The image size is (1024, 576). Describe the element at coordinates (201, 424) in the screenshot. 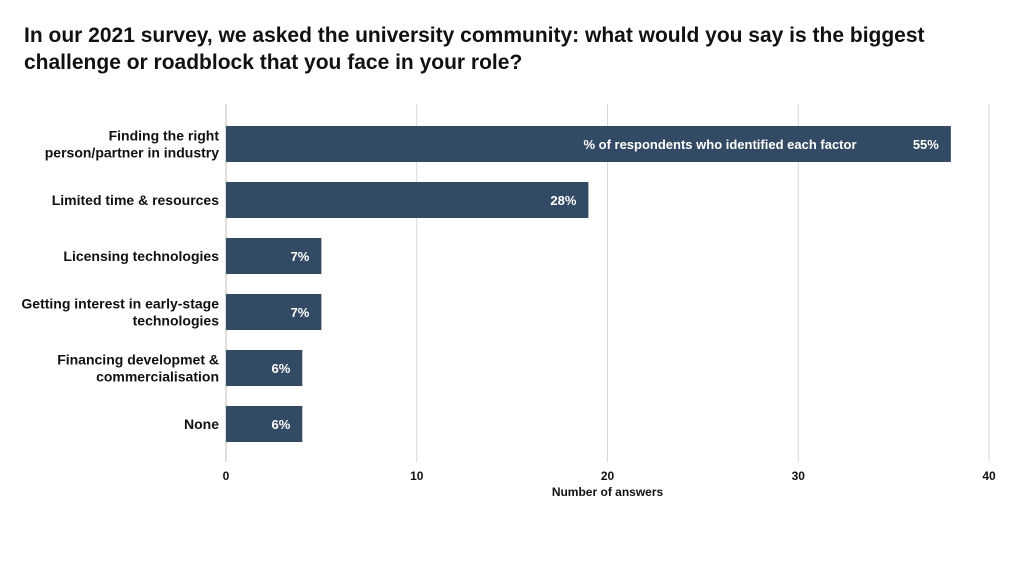

I see `category-label: None` at that location.